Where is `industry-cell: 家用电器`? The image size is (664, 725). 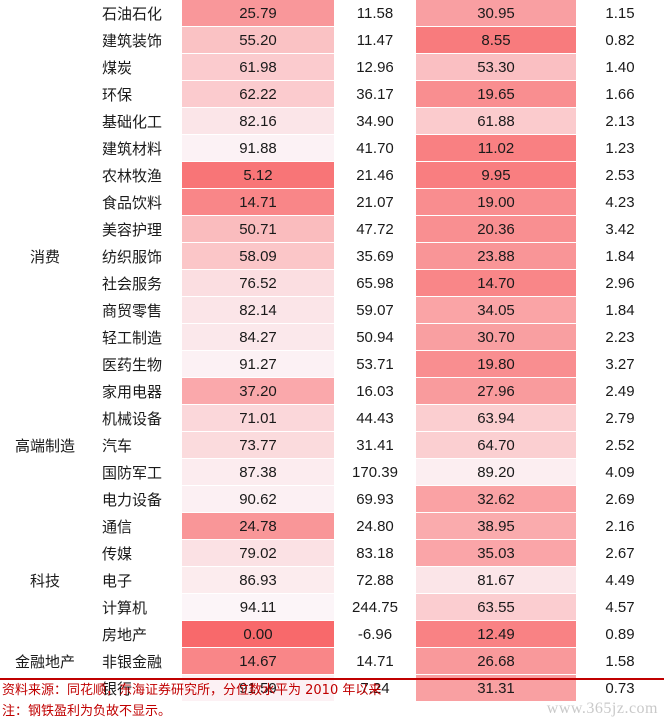 industry-cell: 家用电器 is located at coordinates (136, 391).